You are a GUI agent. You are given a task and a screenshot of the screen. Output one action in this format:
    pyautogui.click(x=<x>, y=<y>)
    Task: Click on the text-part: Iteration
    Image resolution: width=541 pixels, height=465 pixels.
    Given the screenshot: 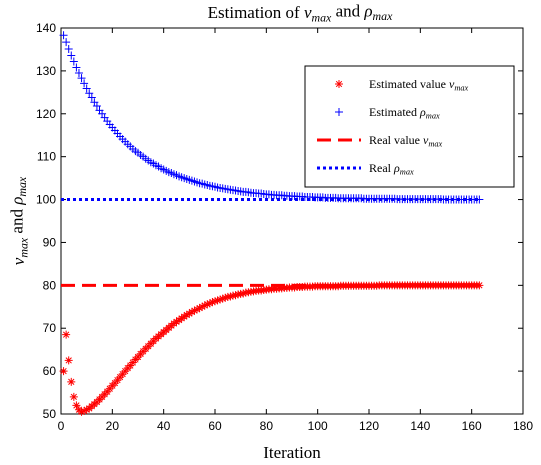 What is the action you would take?
    pyautogui.click(x=292, y=452)
    